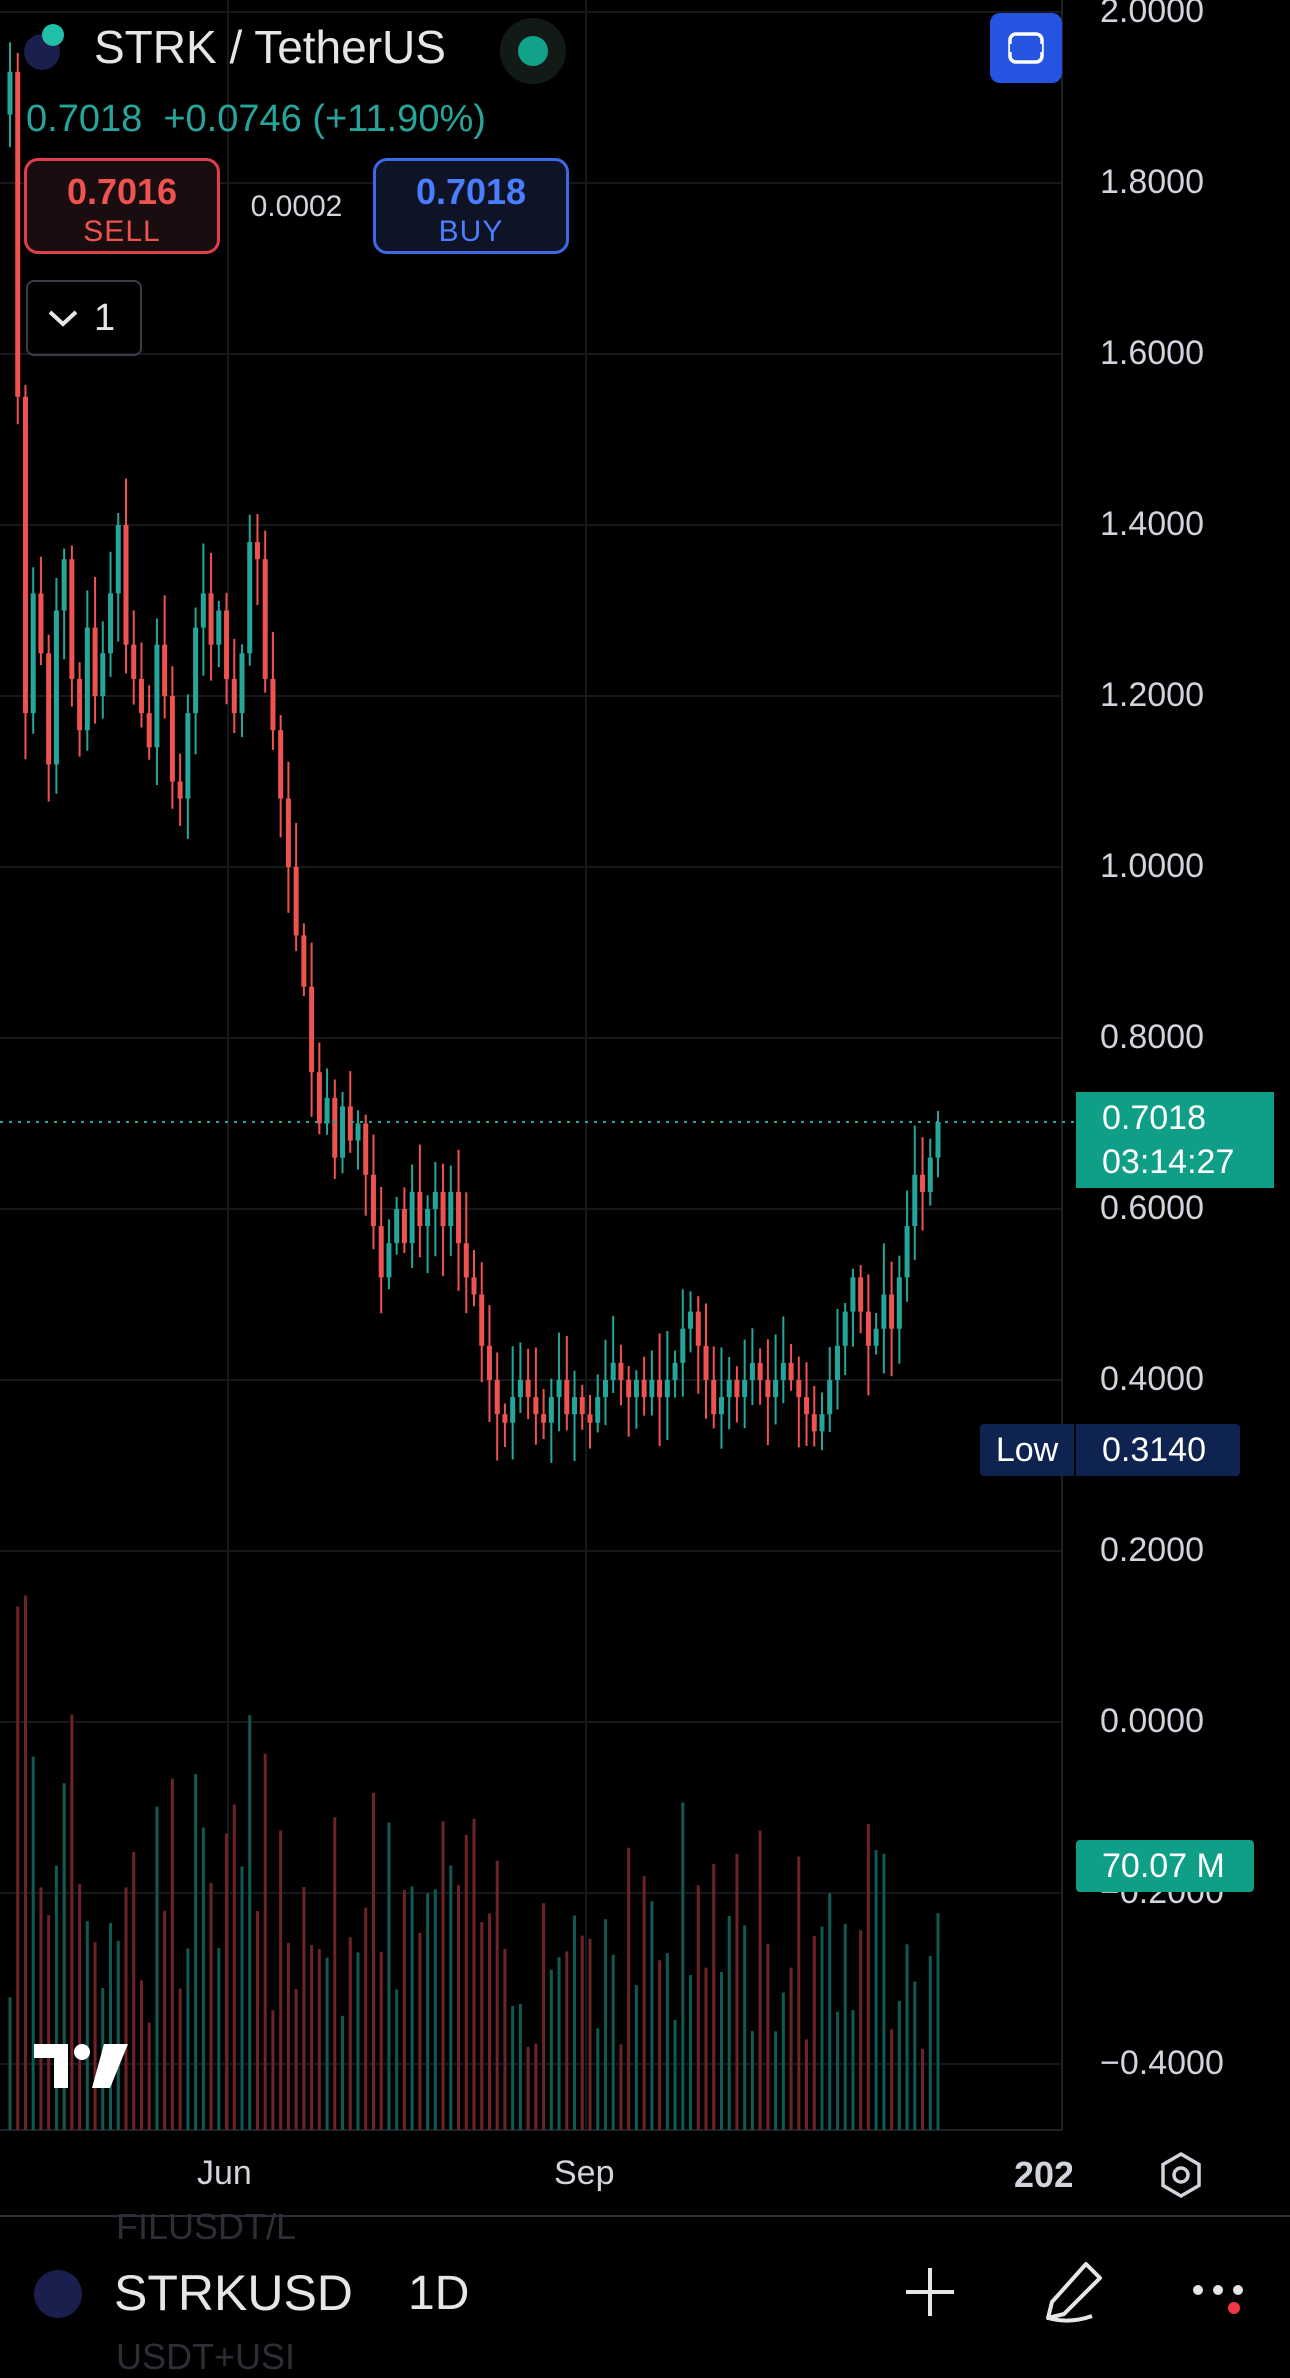 The width and height of the screenshot is (1290, 2378). What do you see at coordinates (930, 2292) in the screenshot?
I see `plus-icon` at bounding box center [930, 2292].